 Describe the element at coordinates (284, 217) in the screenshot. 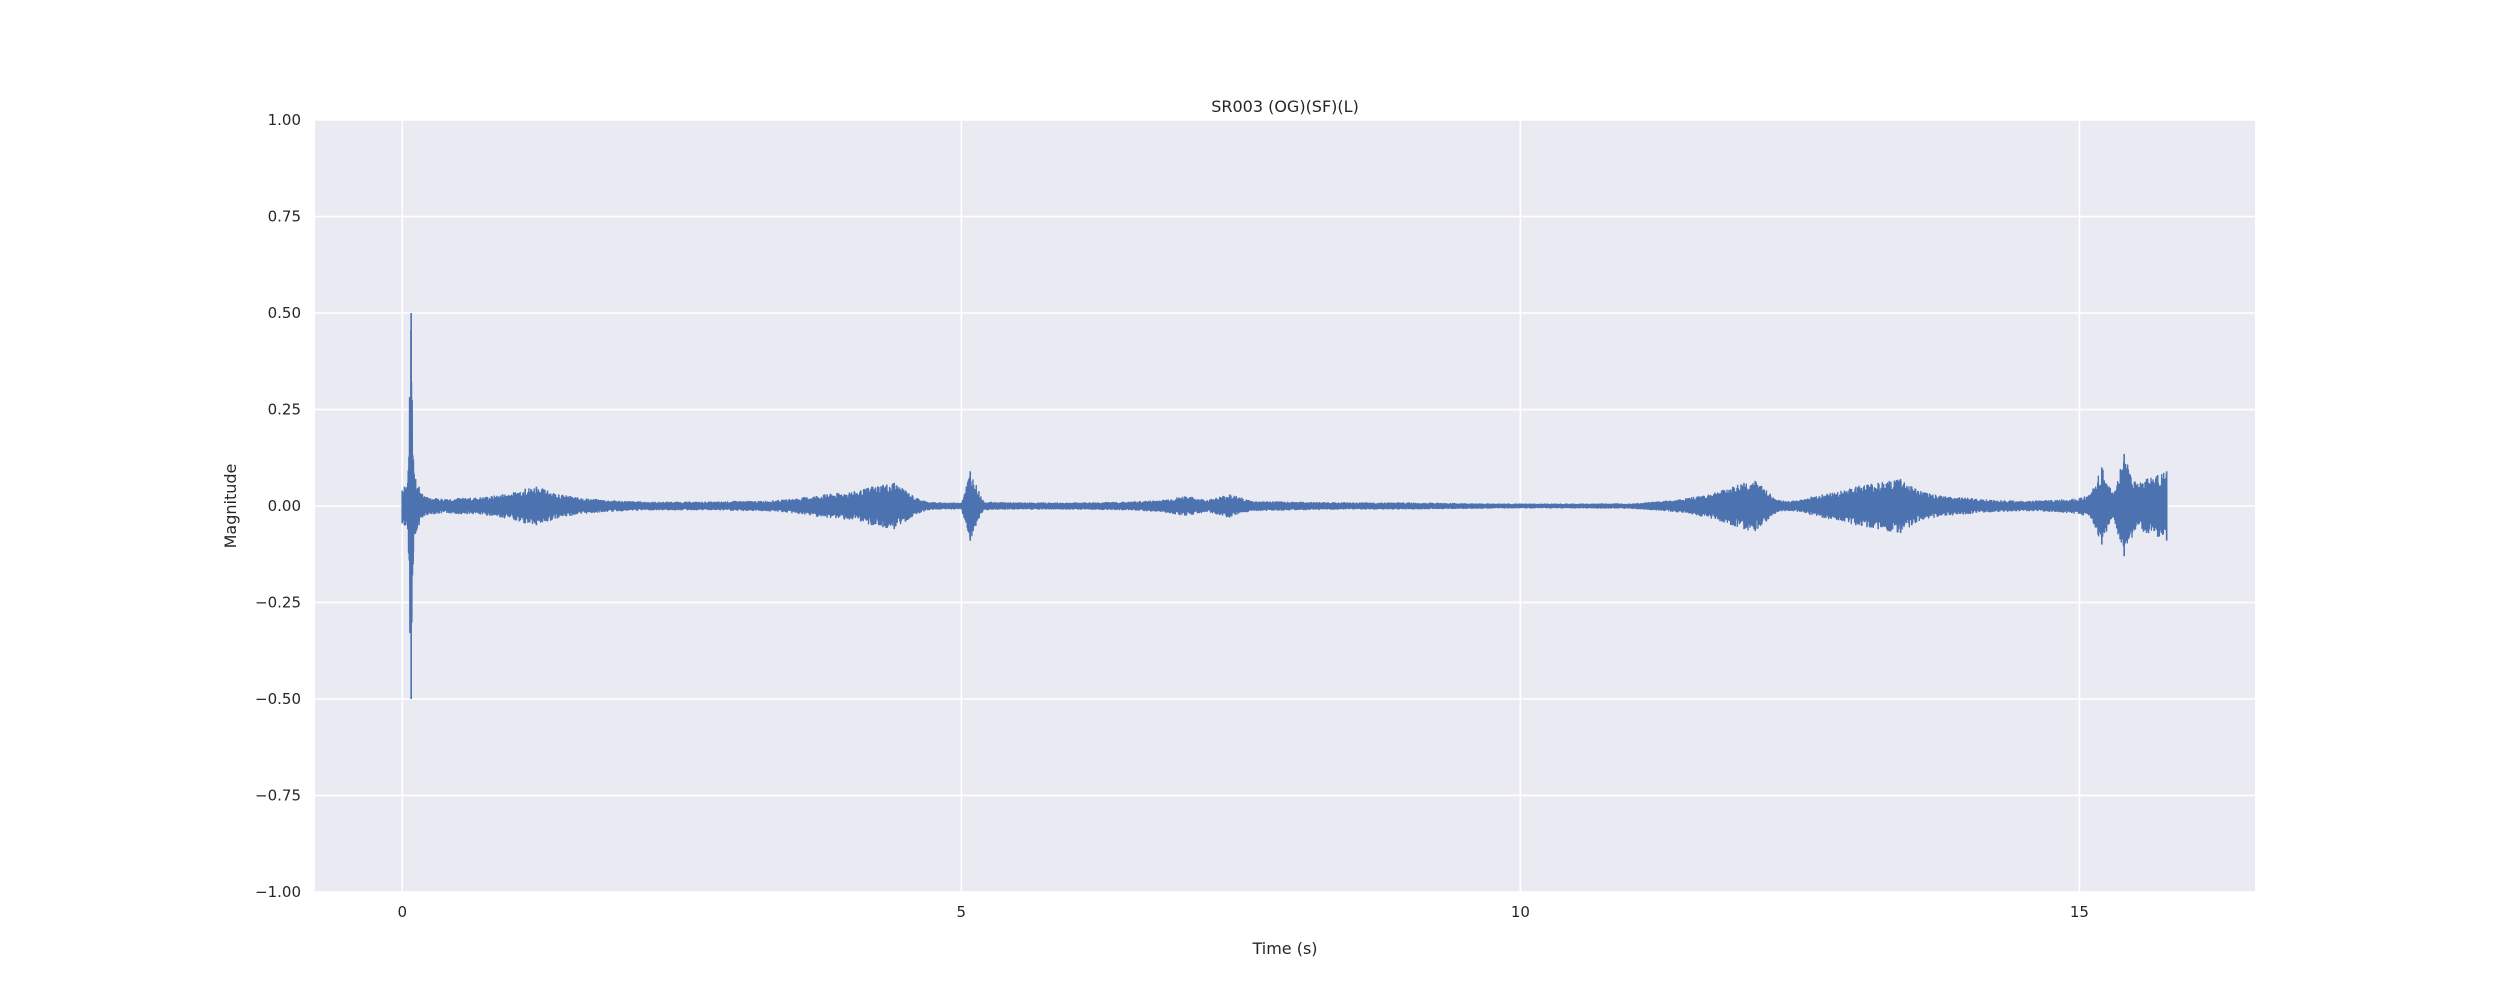

I see `y-tick-label: 0.75` at that location.